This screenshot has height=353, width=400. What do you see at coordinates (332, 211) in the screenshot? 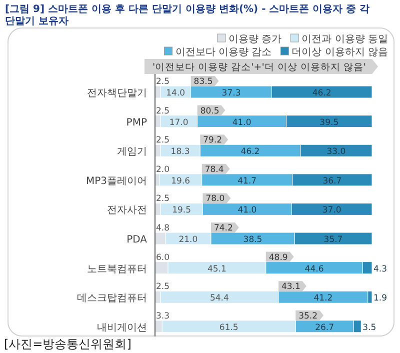
I see `data-label: 37.0` at bounding box center [332, 211].